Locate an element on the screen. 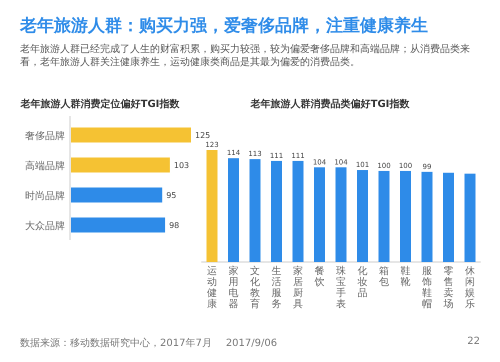 Image resolution: width=500 pixels, height=362 pixels. x-tick-label: 休闲娱乐 is located at coordinates (470, 288).